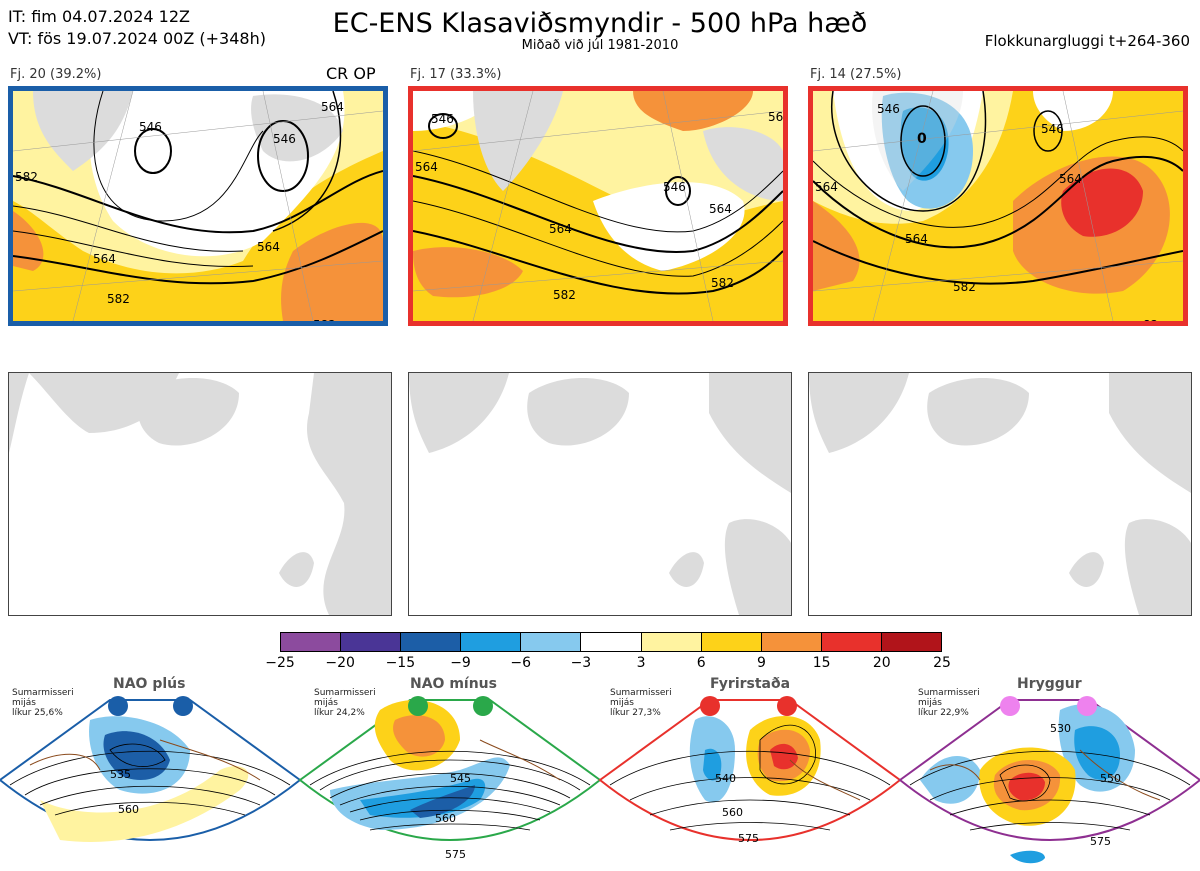  Describe the element at coordinates (56, 74) in the screenshot. I see `cluster-1-label: Fj. 20 (39.2%)` at that location.